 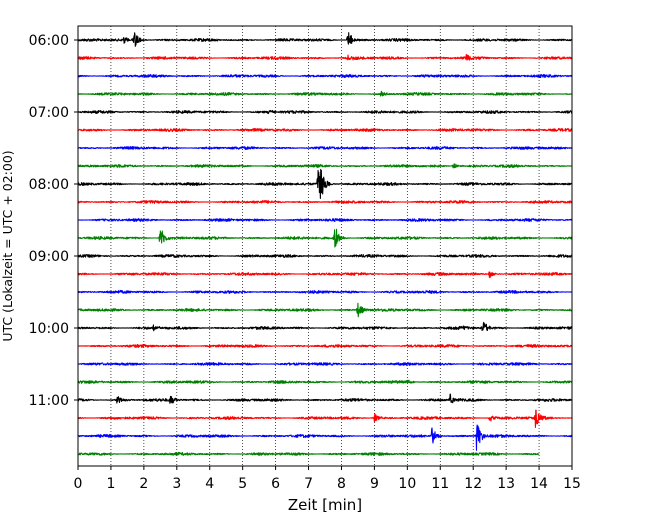 I want to click on x-tick-label: 3, so click(x=176, y=484).